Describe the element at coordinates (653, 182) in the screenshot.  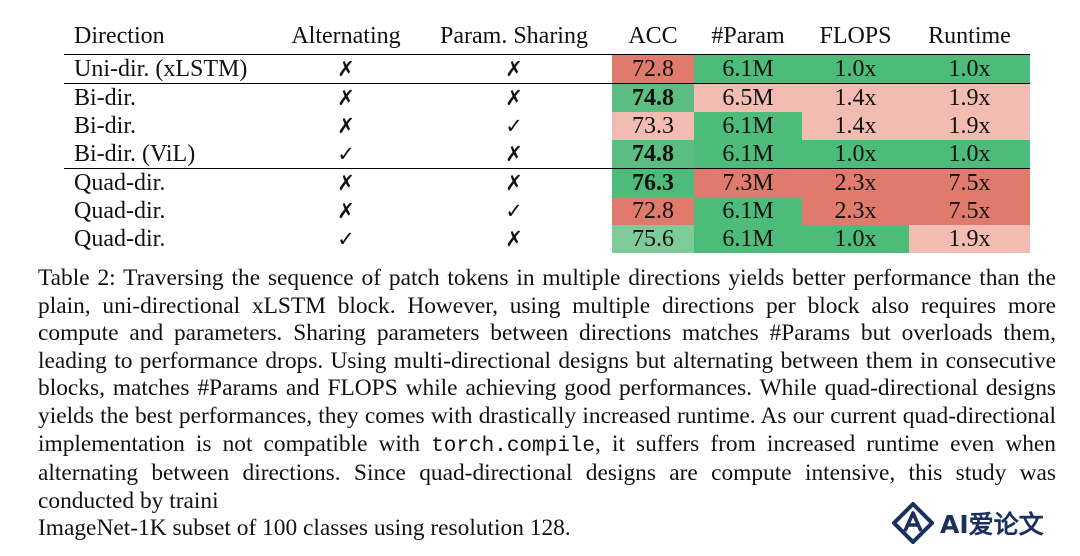
I see `cell-acc: 76.3` at that location.